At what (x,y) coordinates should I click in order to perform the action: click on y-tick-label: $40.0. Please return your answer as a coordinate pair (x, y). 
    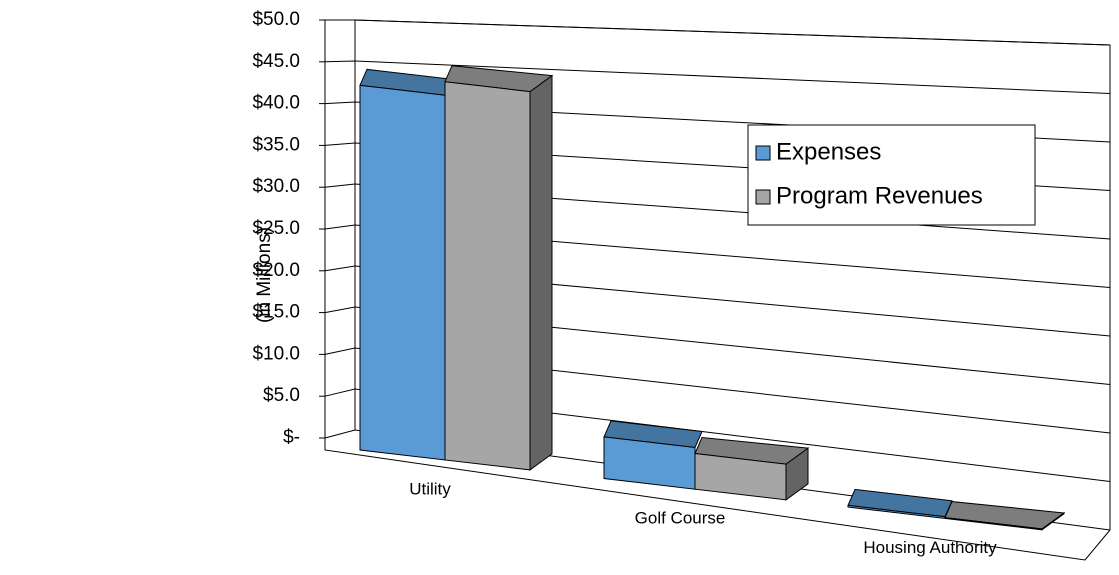
    Looking at the image, I should click on (276, 103).